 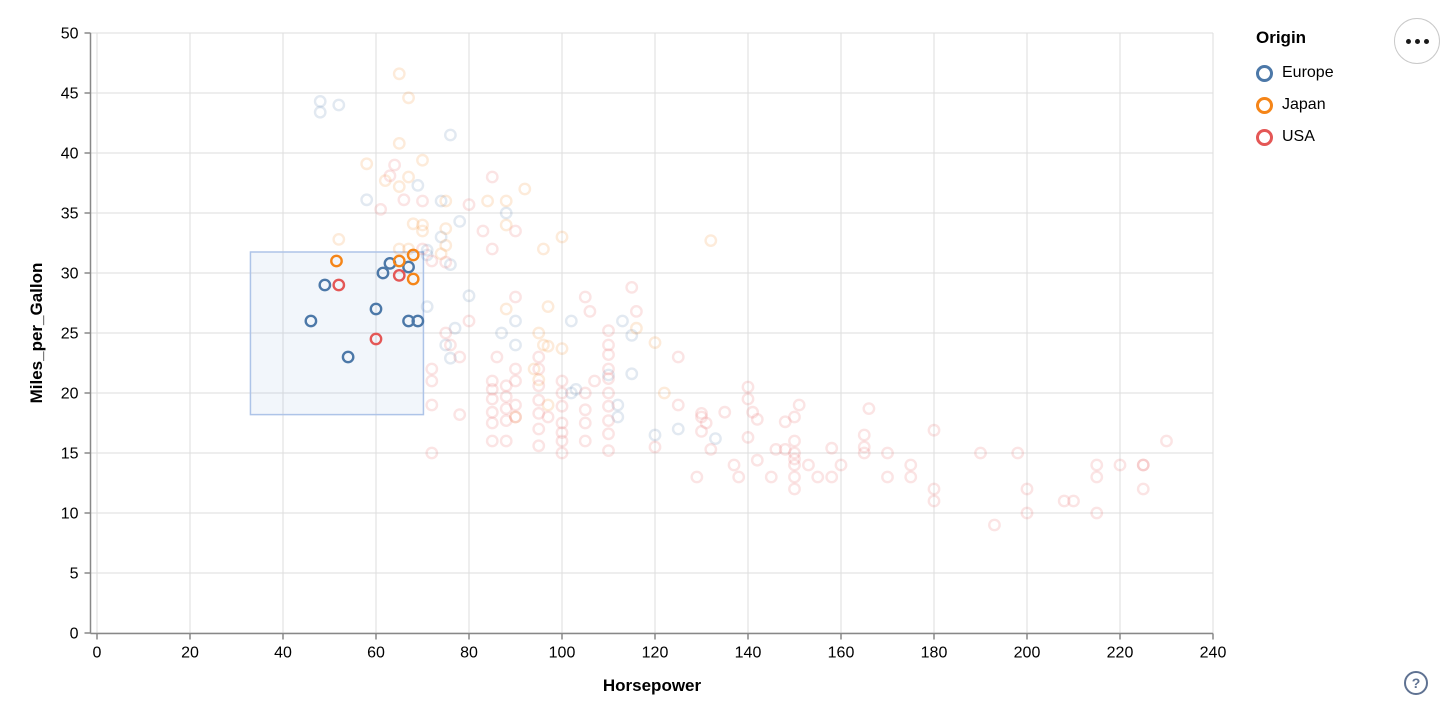 I want to click on y-tick-label: 40, so click(x=70, y=154).